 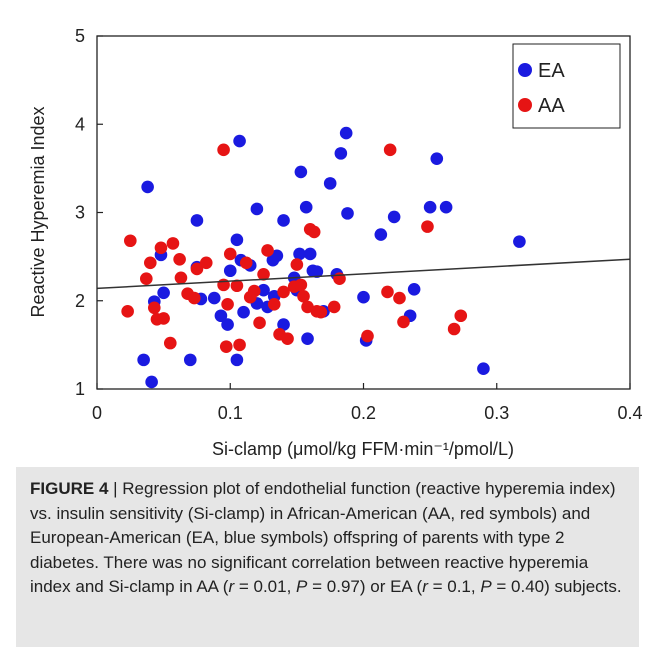 I want to click on caption-label: FIGURE 4, so click(x=69, y=488).